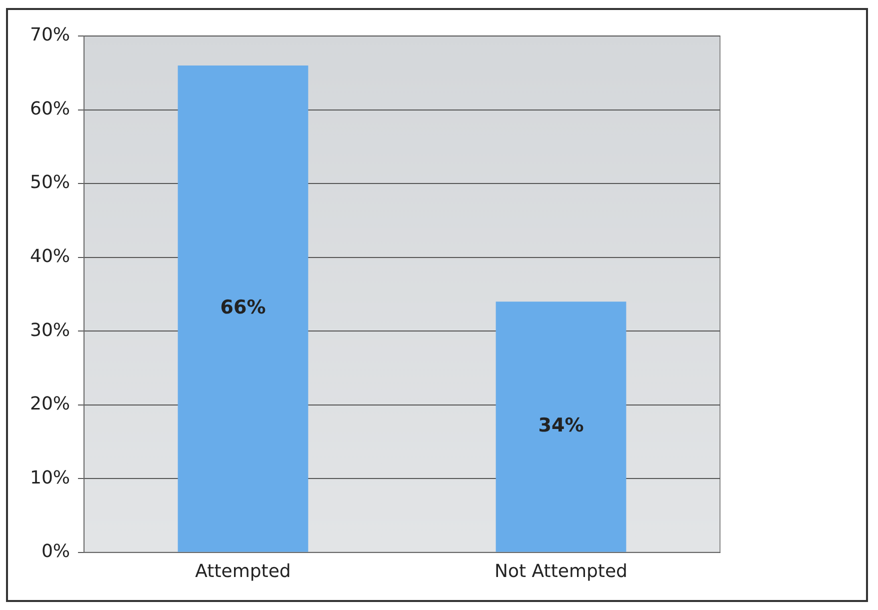 Image resolution: width=878 pixels, height=610 pixels. Describe the element at coordinates (50, 256) in the screenshot. I see `y-tick-label: 40%` at that location.